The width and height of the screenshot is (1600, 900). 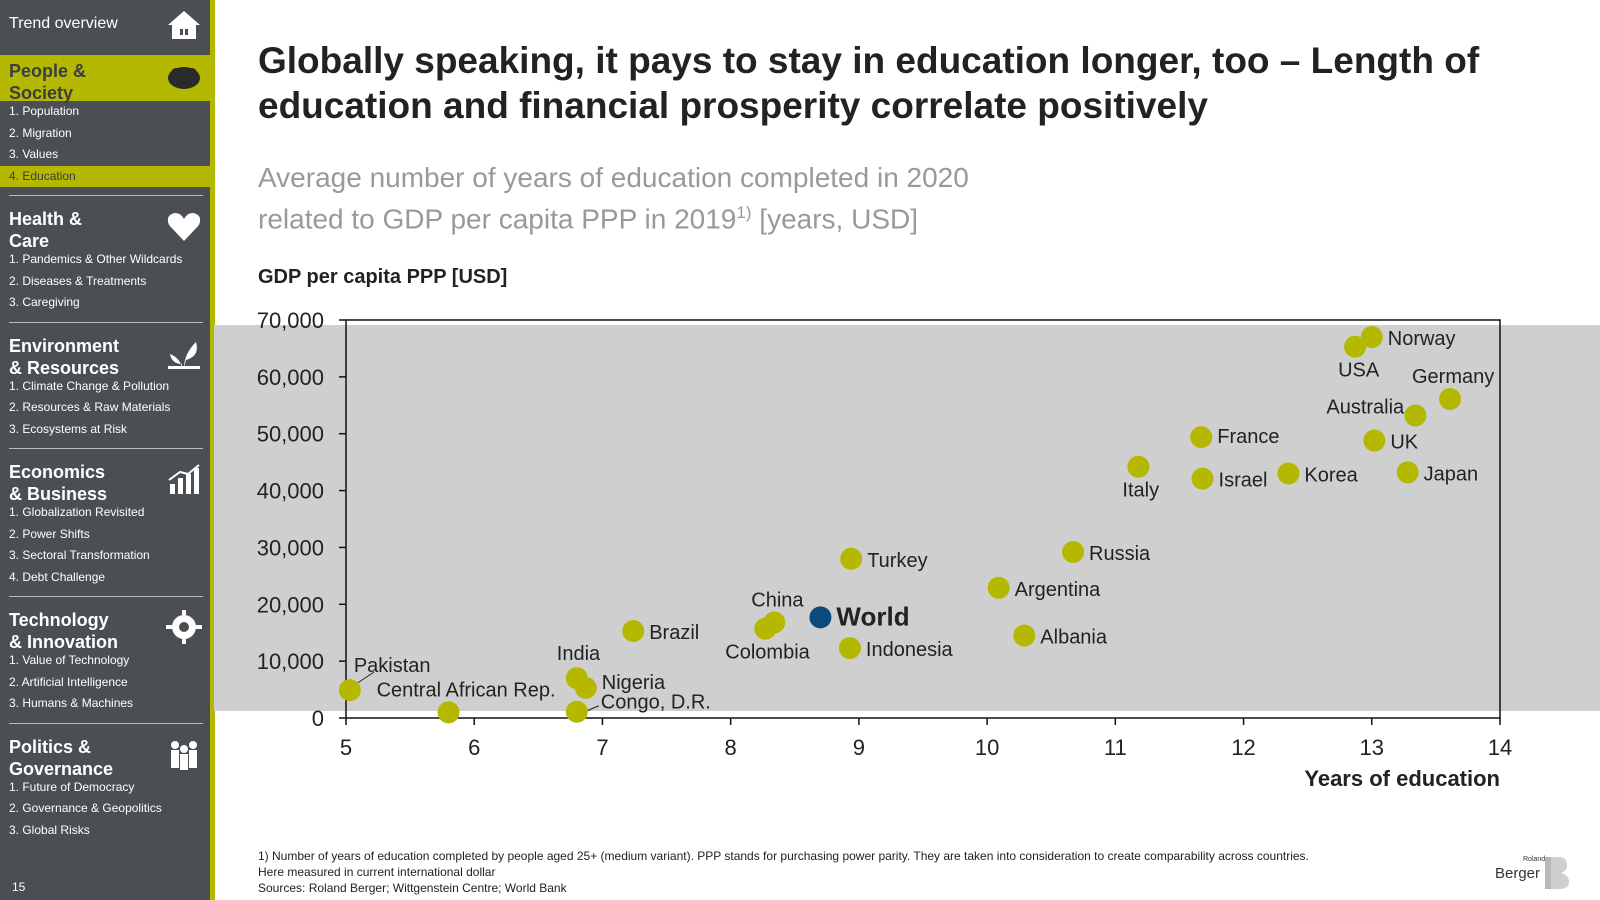 What do you see at coordinates (859, 747) in the screenshot?
I see `x-tick-label: 9` at bounding box center [859, 747].